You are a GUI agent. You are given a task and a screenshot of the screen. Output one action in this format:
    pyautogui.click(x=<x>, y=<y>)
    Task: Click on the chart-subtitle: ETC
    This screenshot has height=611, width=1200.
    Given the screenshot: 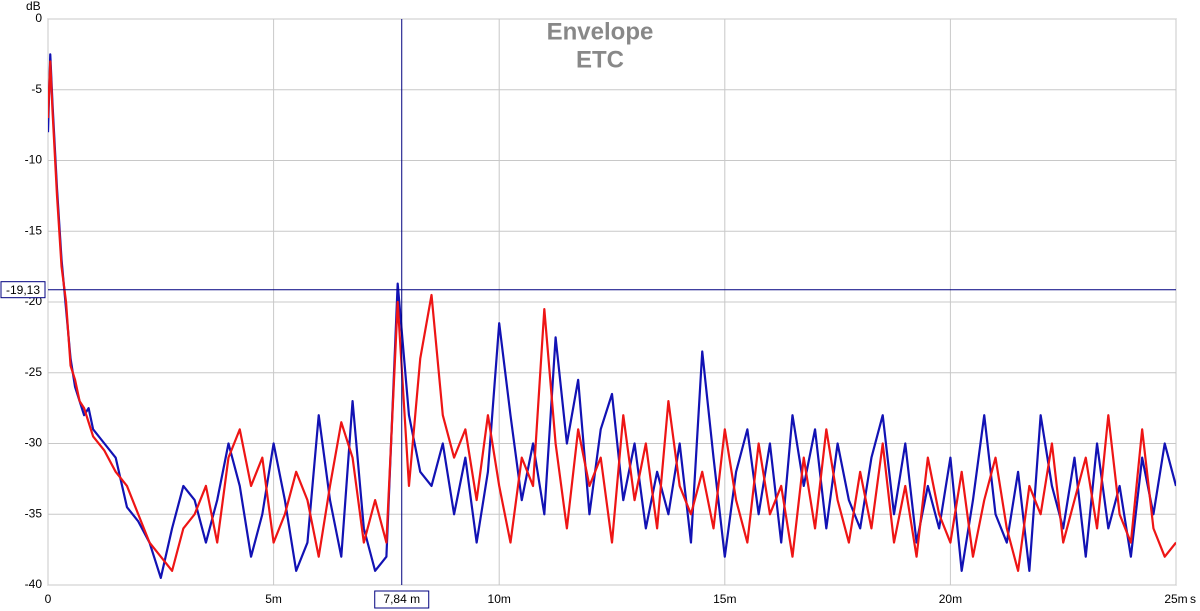 What is the action you would take?
    pyautogui.click(x=600, y=59)
    